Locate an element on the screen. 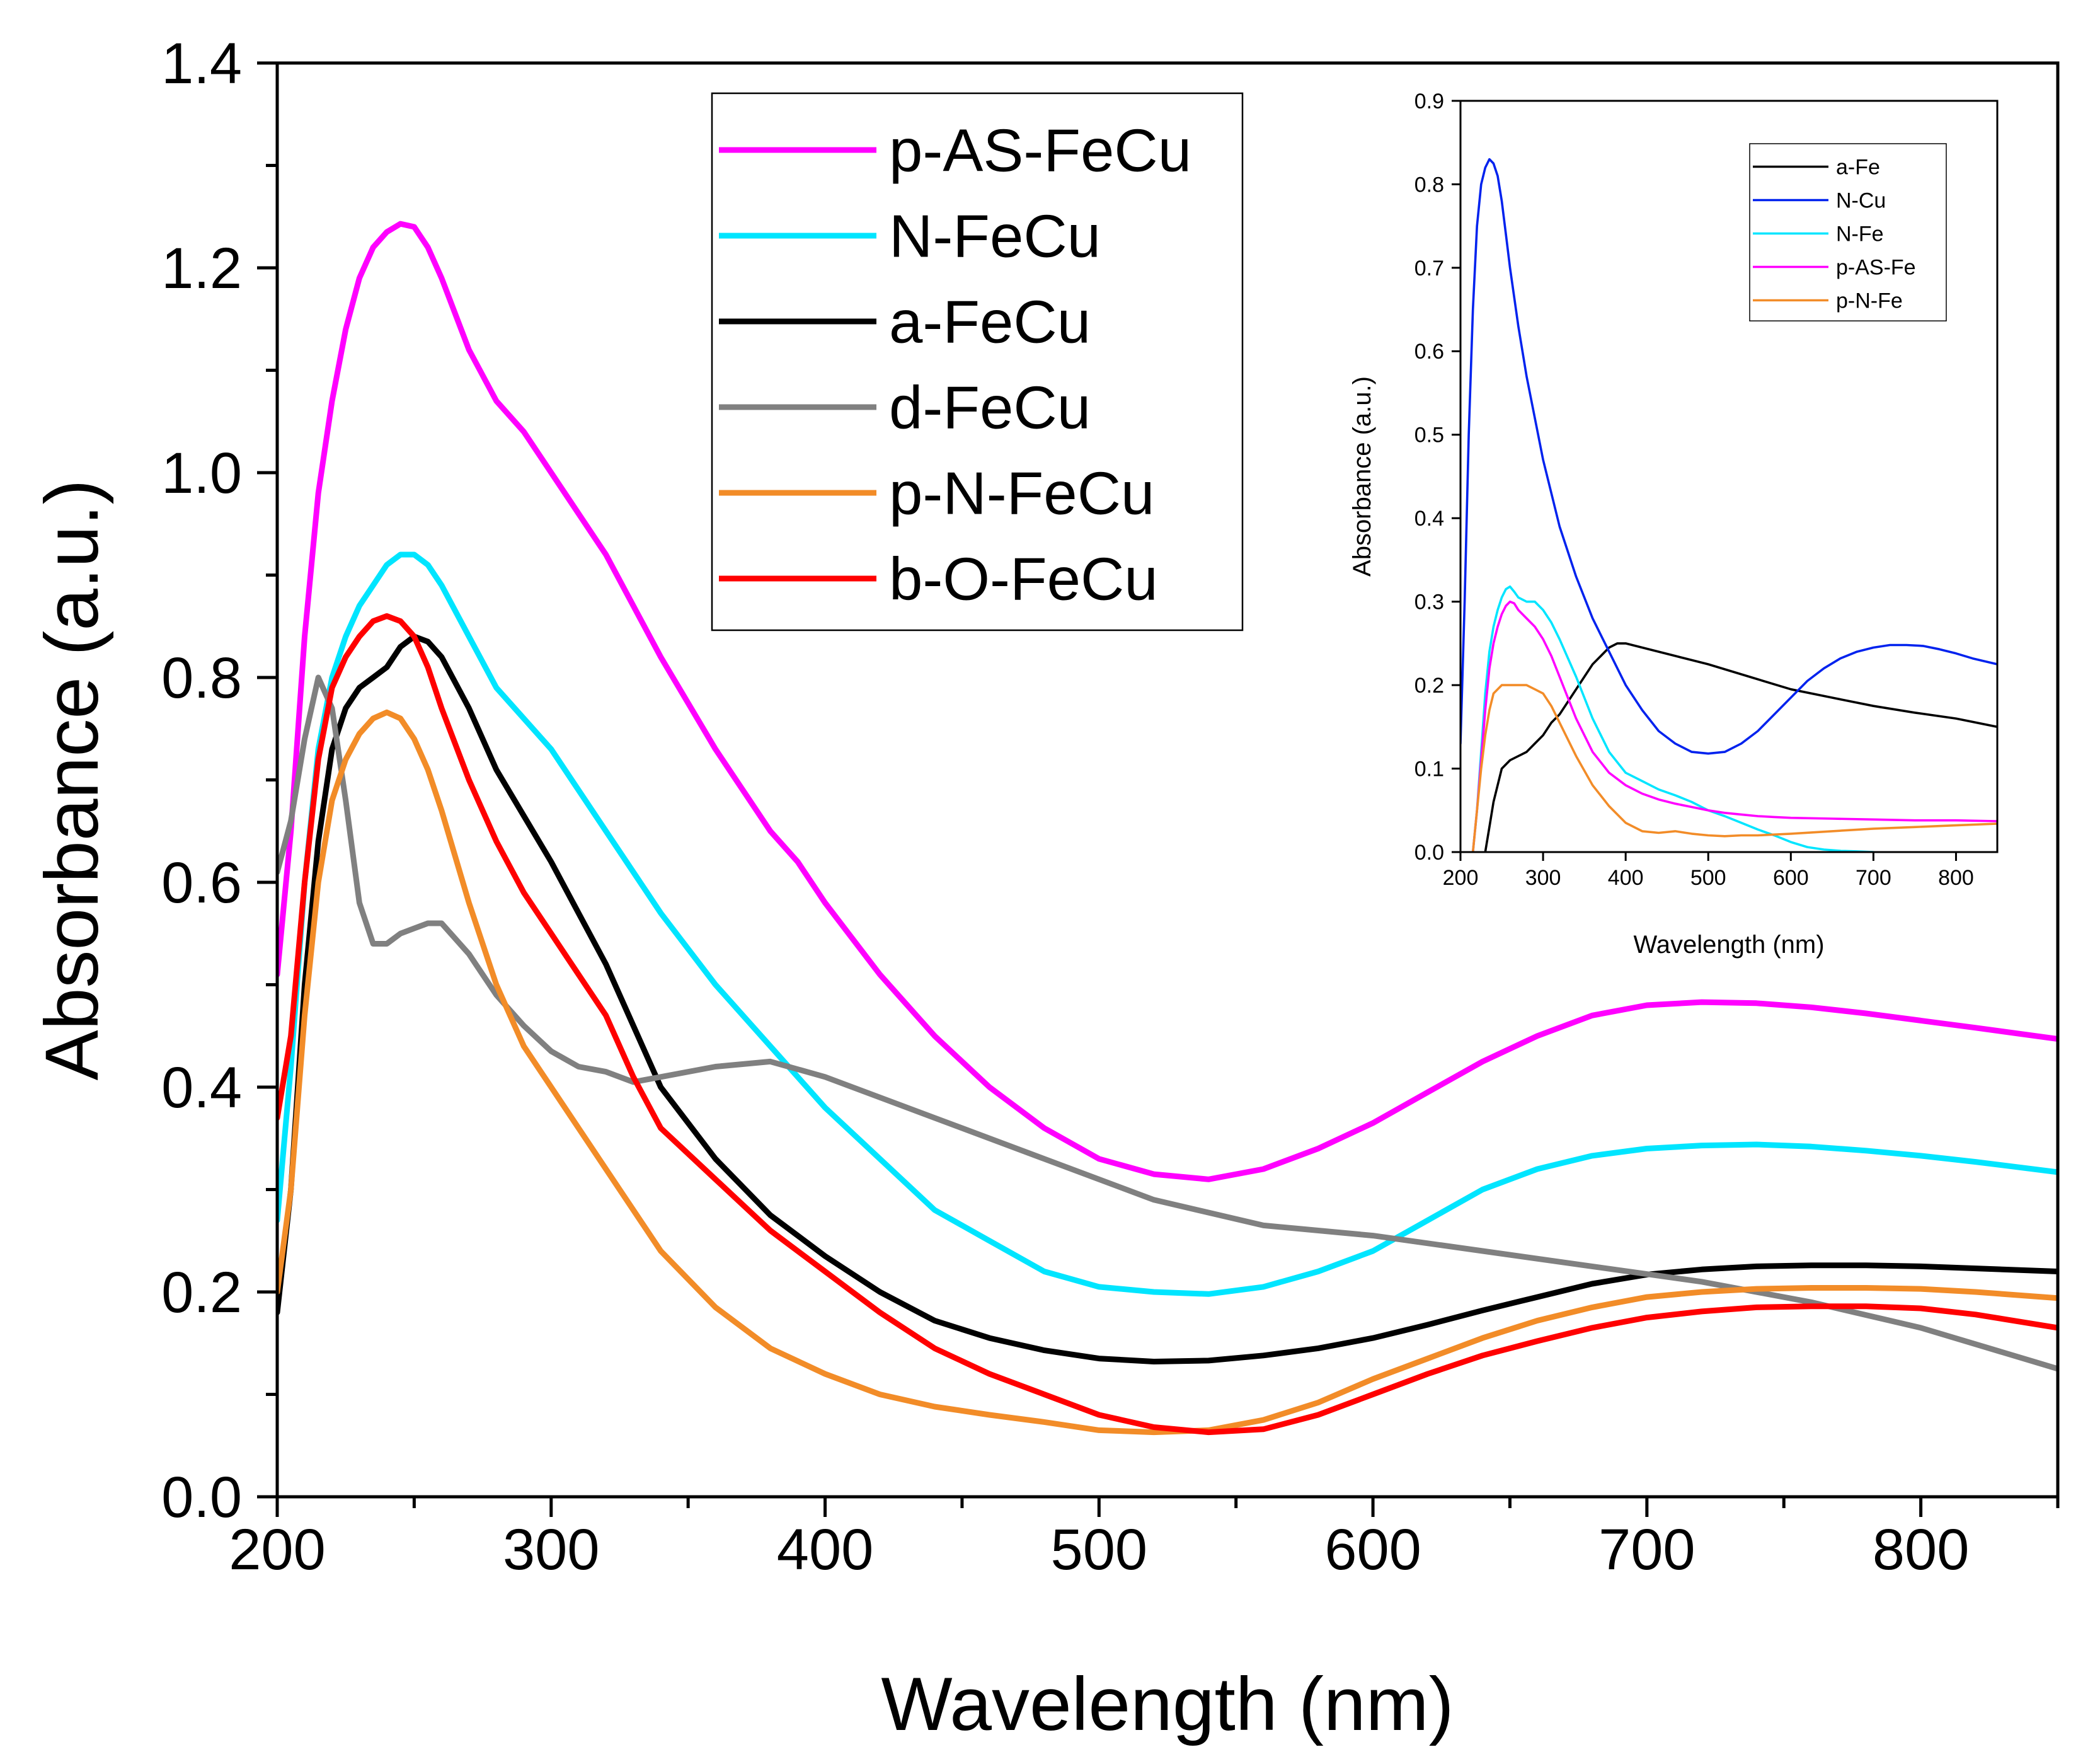 The image size is (2100, 1764). inset-legend: a-Fe N-Cu N-Fe p-AS-Fe p-N-Fe is located at coordinates (1848, 232).